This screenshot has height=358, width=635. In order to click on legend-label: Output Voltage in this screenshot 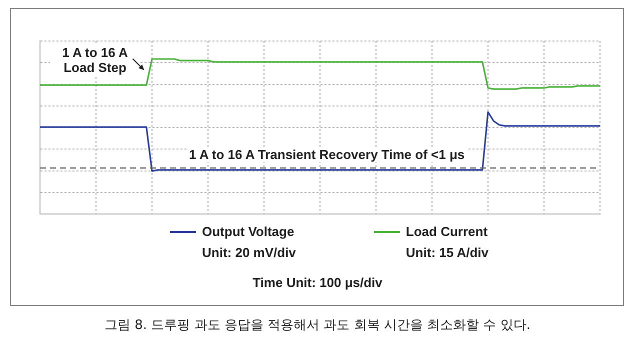, I will do `click(248, 231)`.